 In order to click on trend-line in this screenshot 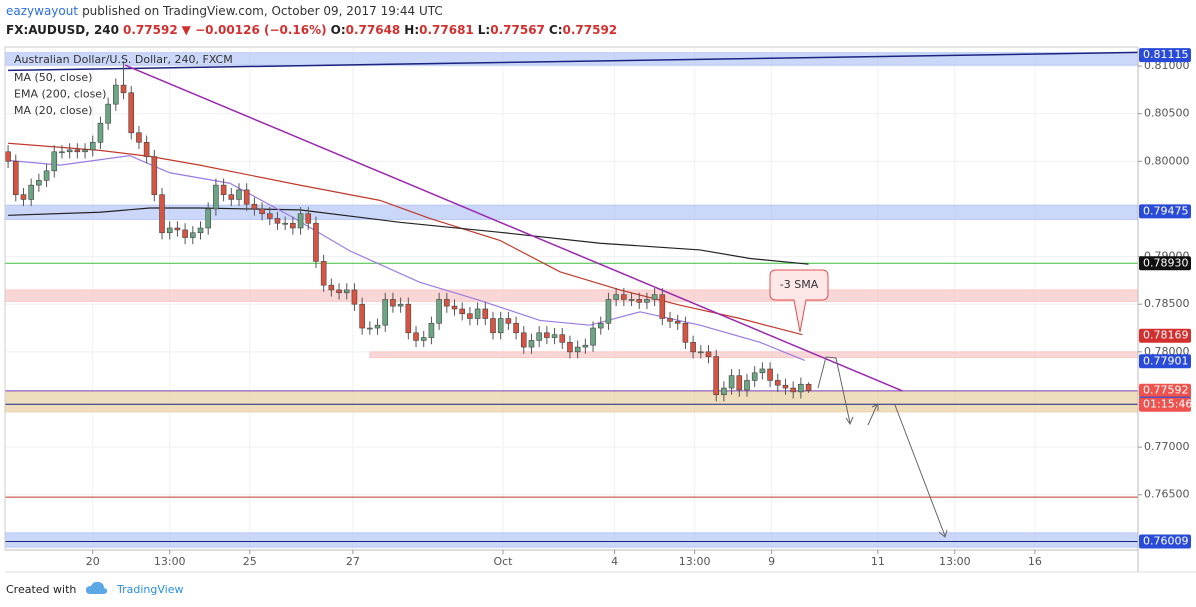, I will do `click(573, 61)`.